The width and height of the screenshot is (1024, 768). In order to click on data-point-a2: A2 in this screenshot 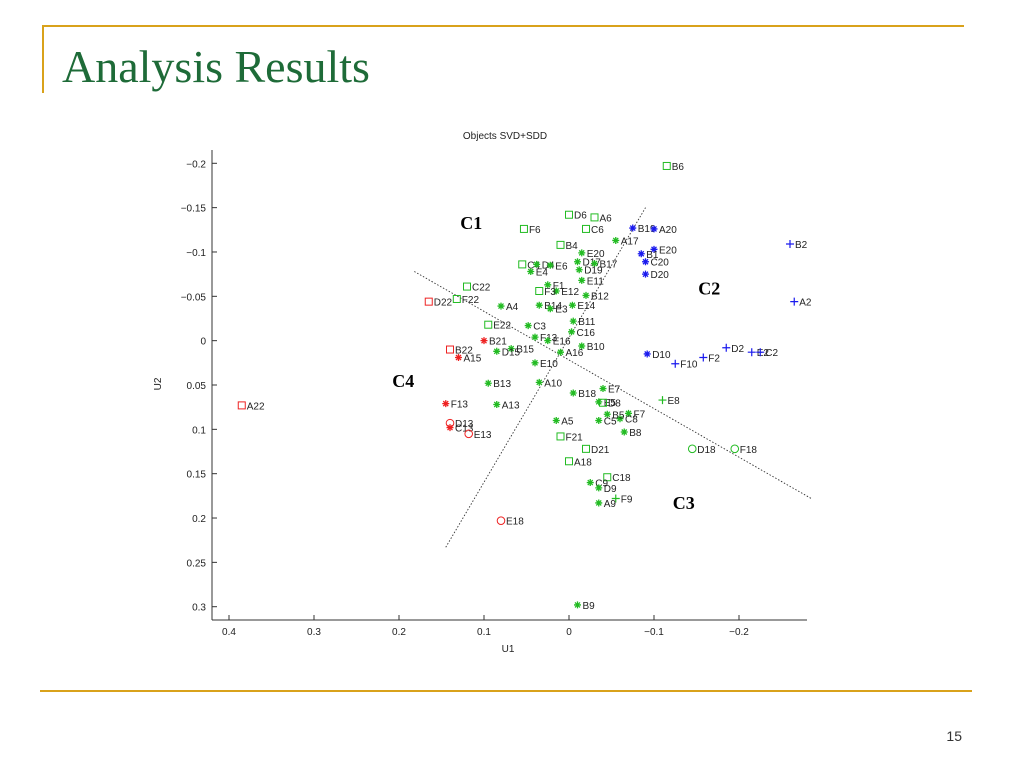, I will do `click(801, 303)`.